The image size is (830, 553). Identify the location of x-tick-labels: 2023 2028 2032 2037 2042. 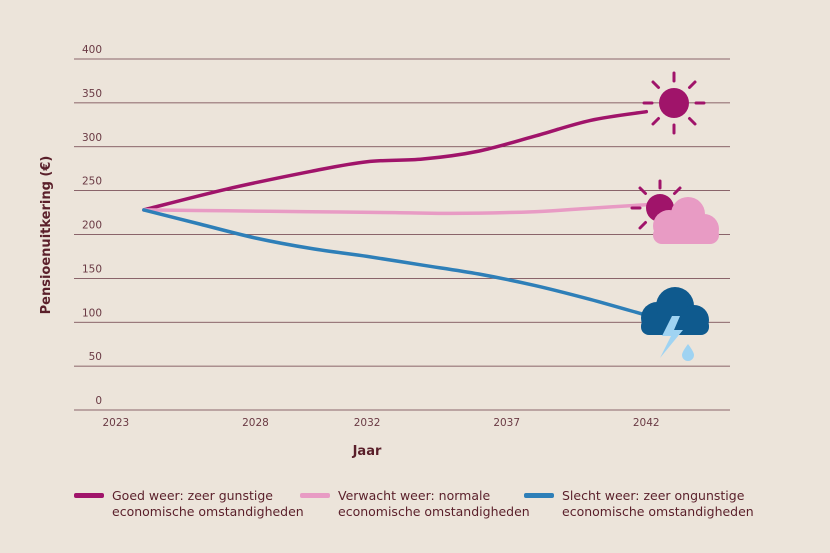
(381, 423).